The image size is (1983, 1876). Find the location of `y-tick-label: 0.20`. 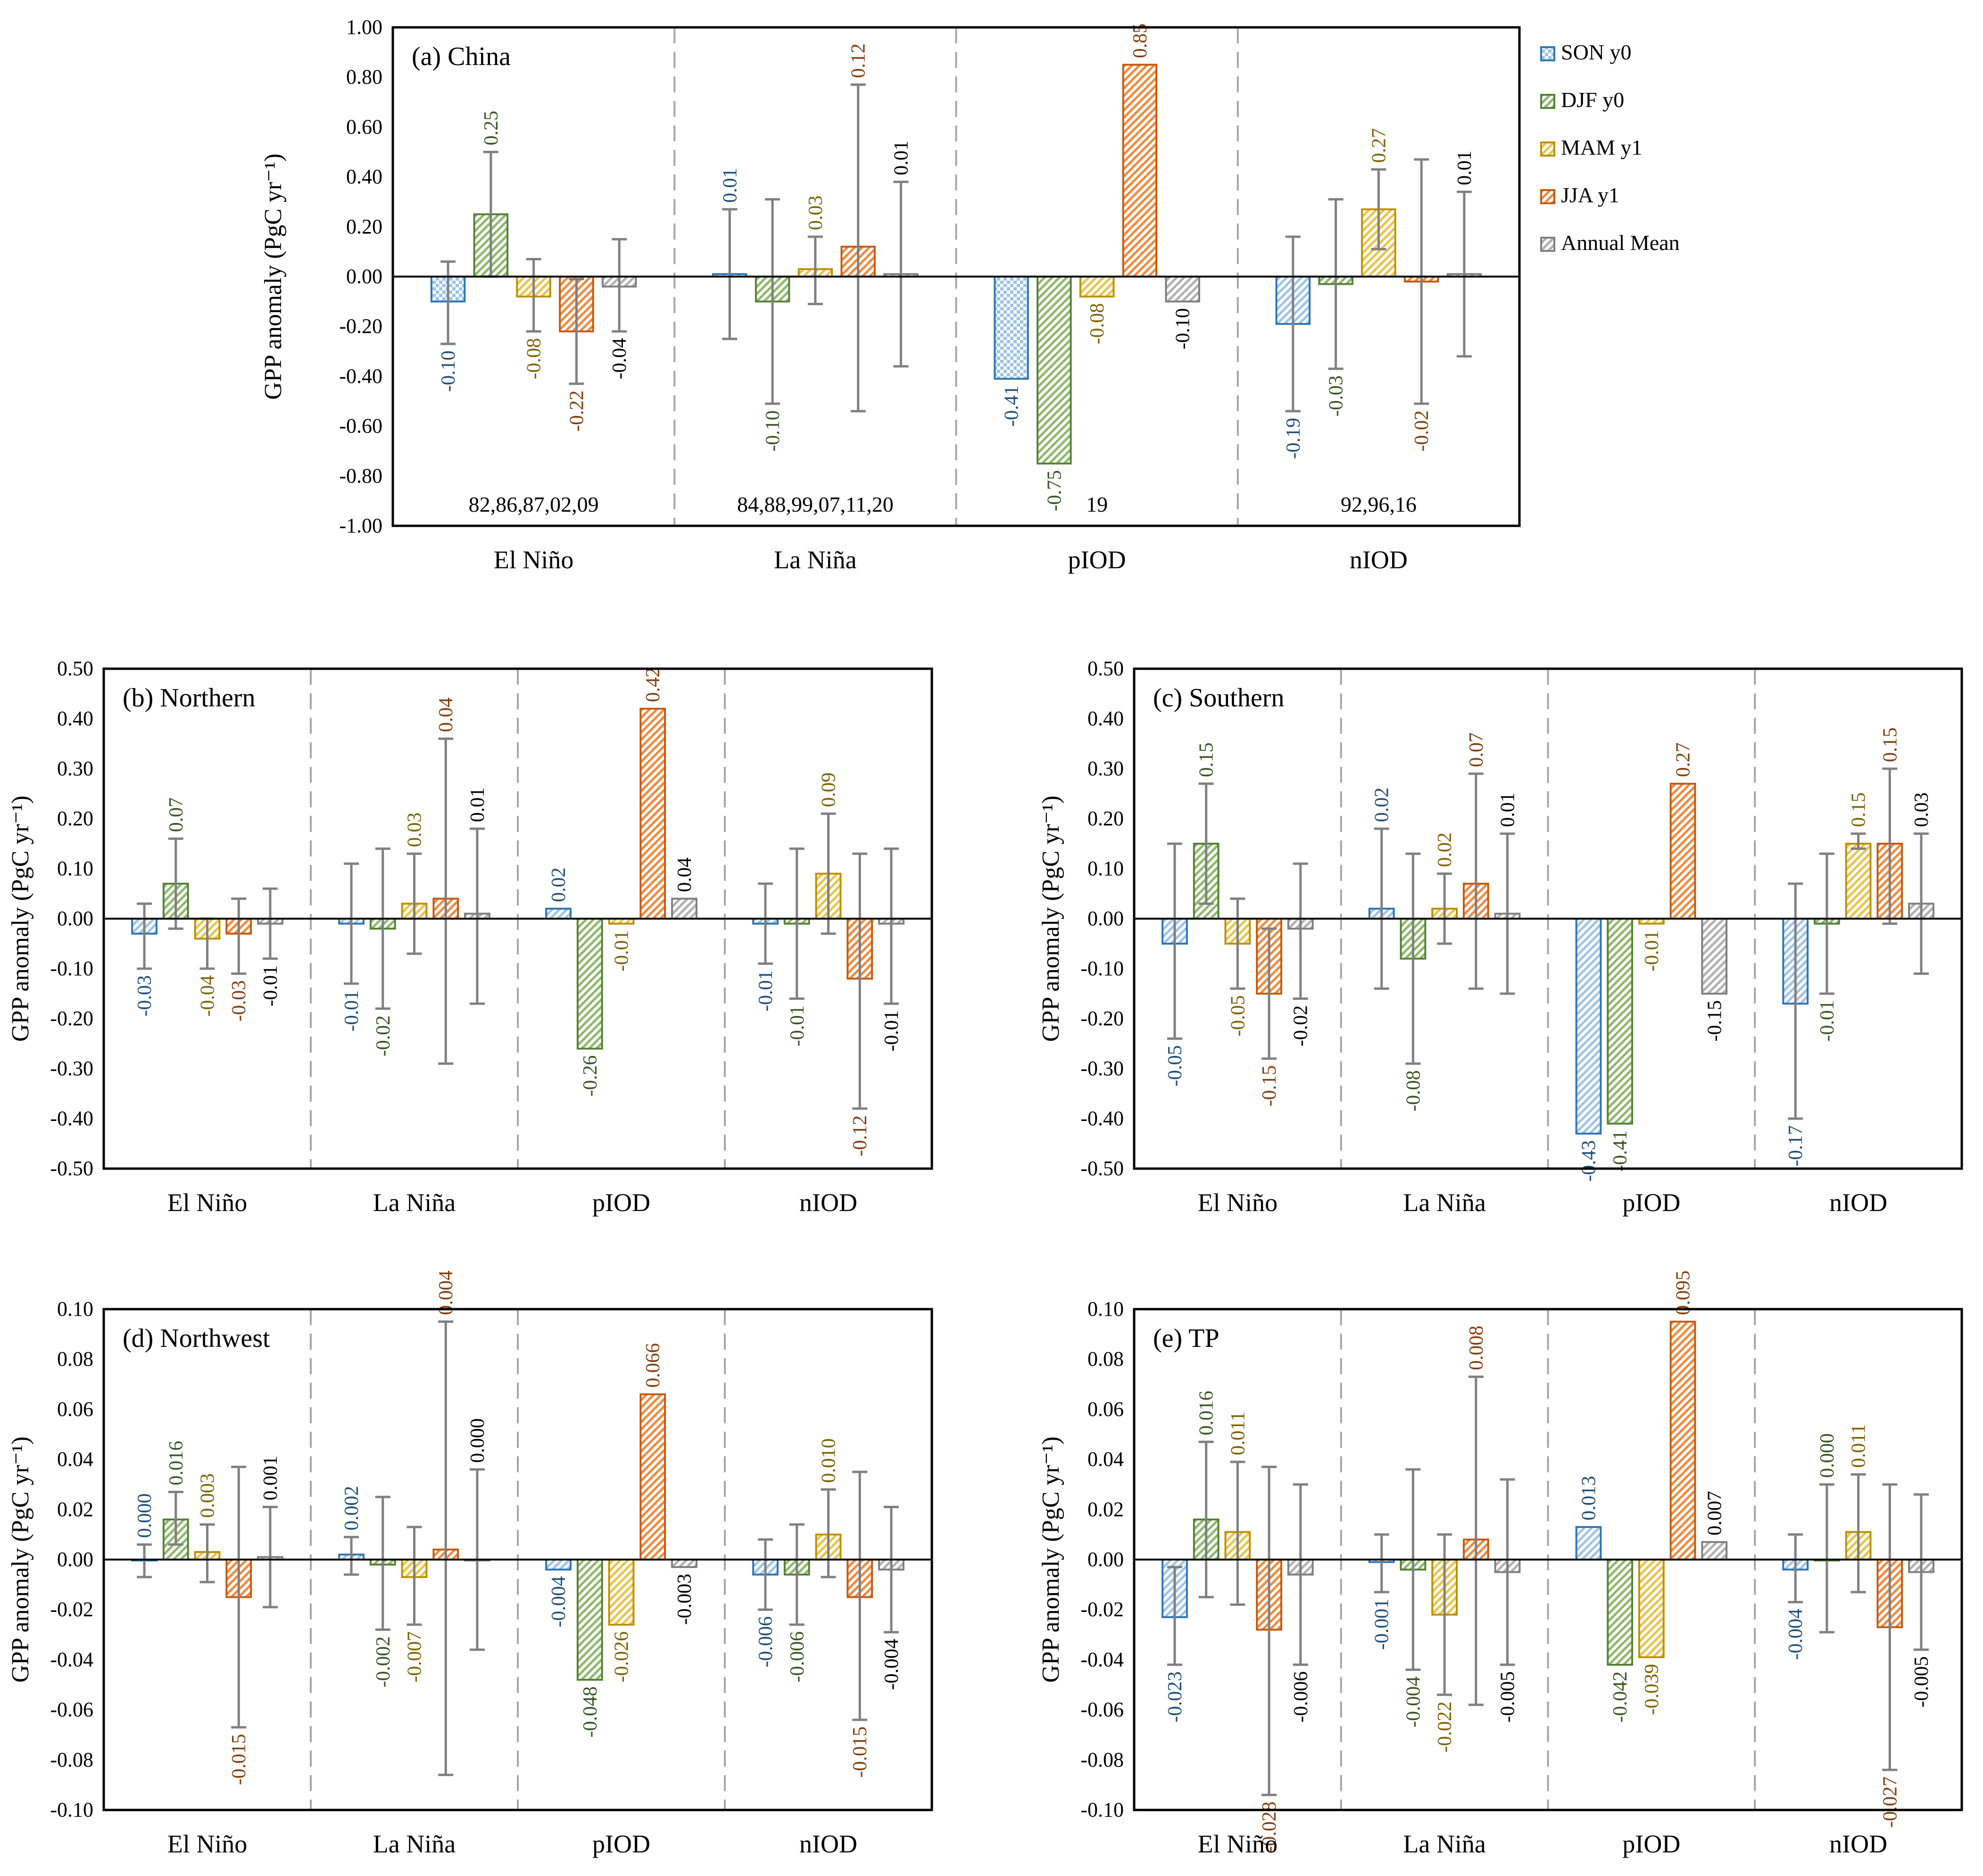

y-tick-label: 0.20 is located at coordinates (1105, 818).